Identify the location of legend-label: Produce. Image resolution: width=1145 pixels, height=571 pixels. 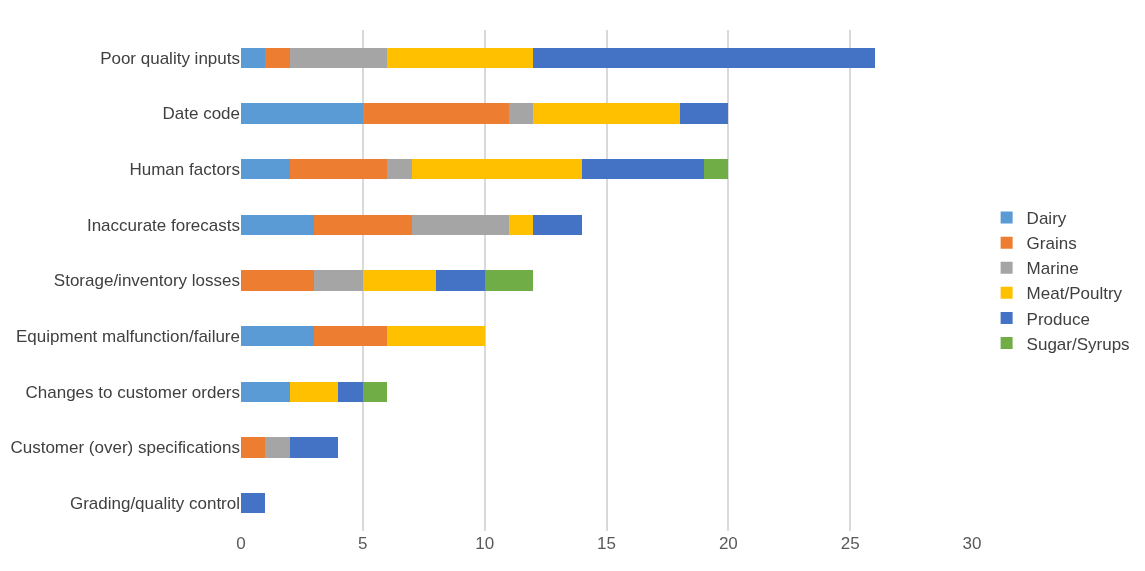
(1058, 319).